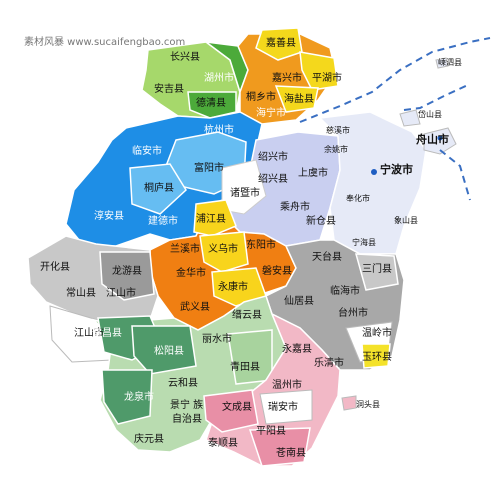  What do you see at coordinates (147, 151) in the screenshot?
I see `label-linan: 临安市` at bounding box center [147, 151].